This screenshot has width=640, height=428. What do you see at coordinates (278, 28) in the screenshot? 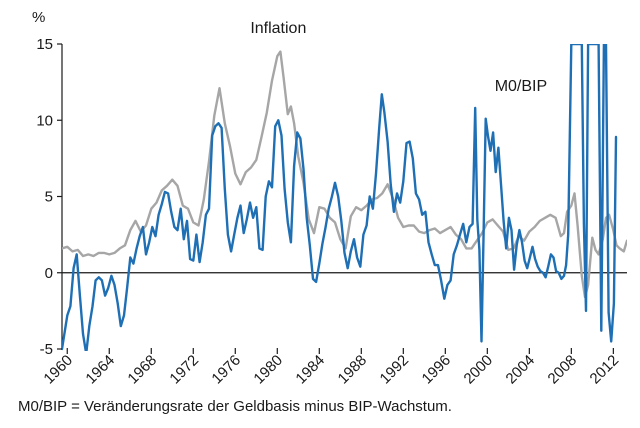
I see `series-label: Inflation` at bounding box center [278, 28].